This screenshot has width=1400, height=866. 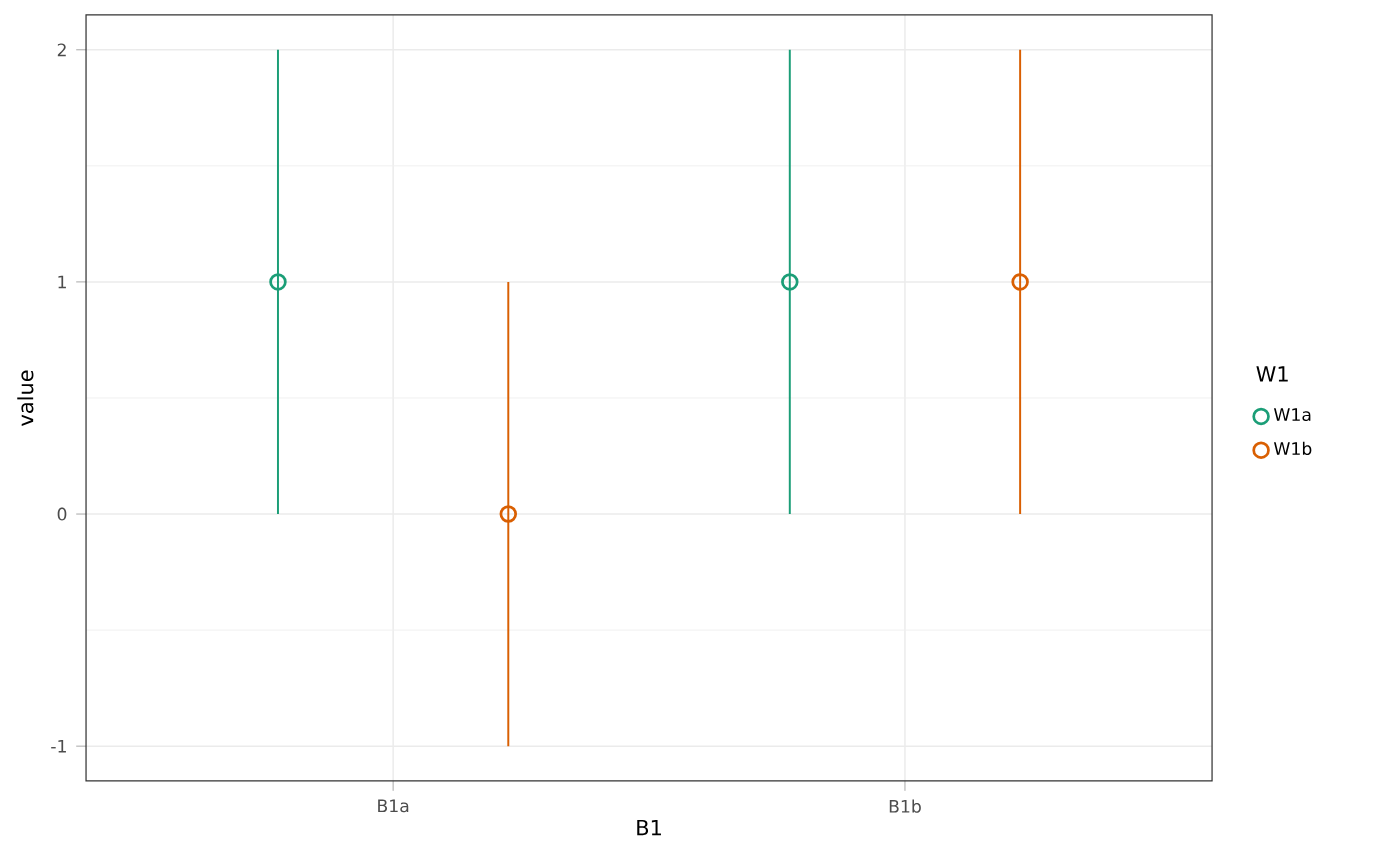 I want to click on y-tick-label: 2, so click(x=61, y=50).